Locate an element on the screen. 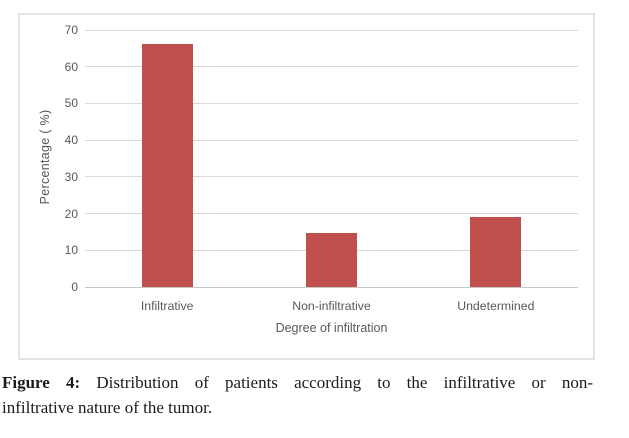 The height and width of the screenshot is (438, 629). x-category-label: Infiltrative is located at coordinates (167, 306).